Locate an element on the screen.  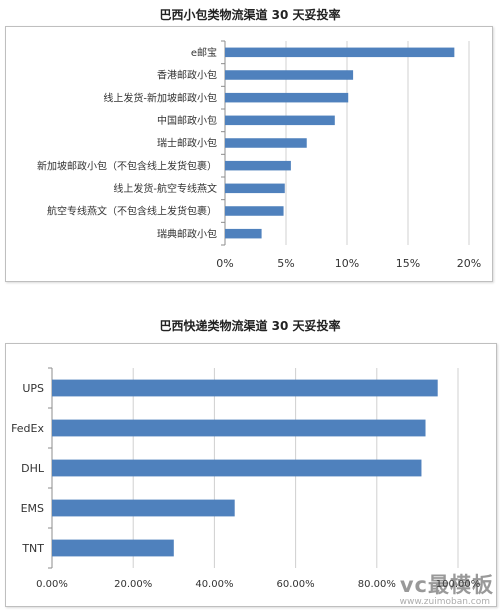
chart1-xtick-label: 10% is located at coordinates (347, 263).